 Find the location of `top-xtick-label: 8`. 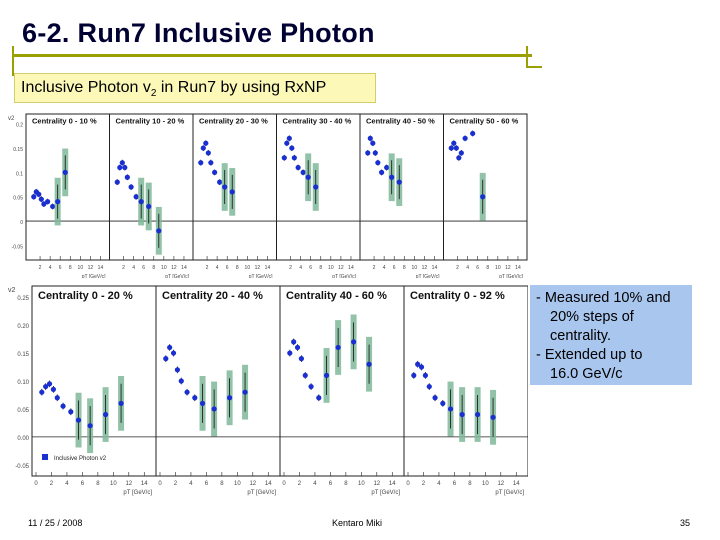

top-xtick-label: 8 is located at coordinates (153, 268).